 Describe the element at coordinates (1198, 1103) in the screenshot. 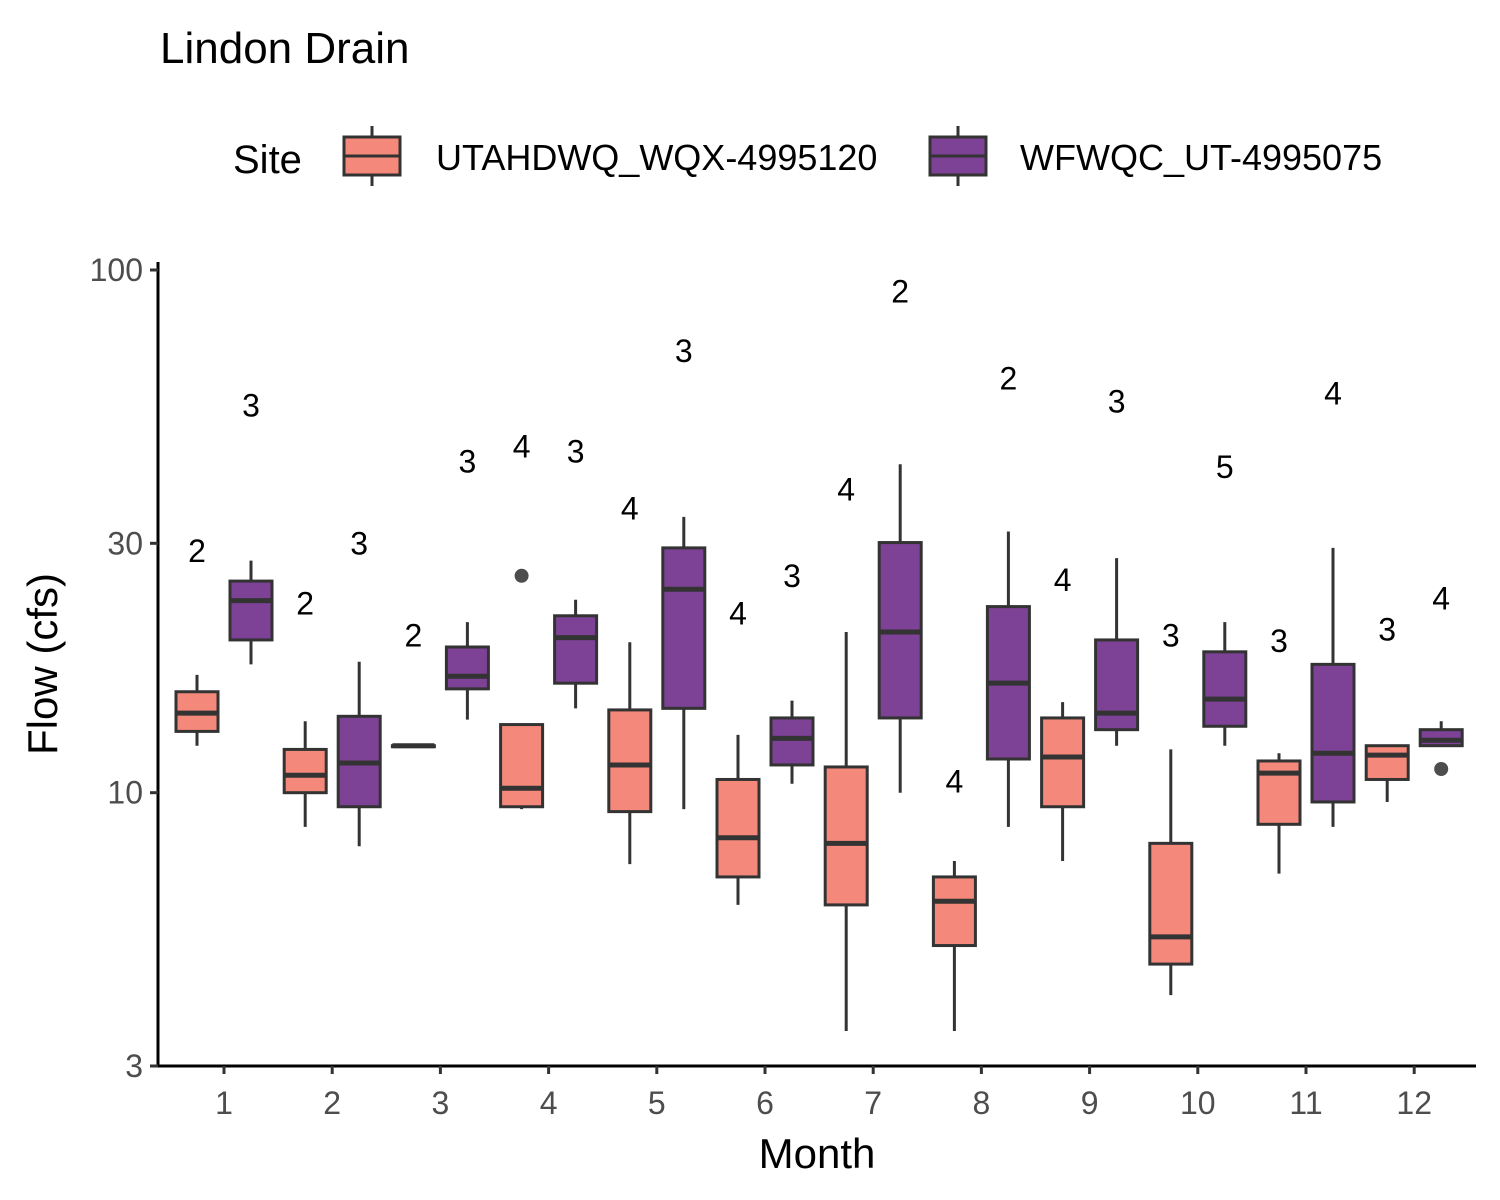

I see `x-tick-label: 10` at that location.